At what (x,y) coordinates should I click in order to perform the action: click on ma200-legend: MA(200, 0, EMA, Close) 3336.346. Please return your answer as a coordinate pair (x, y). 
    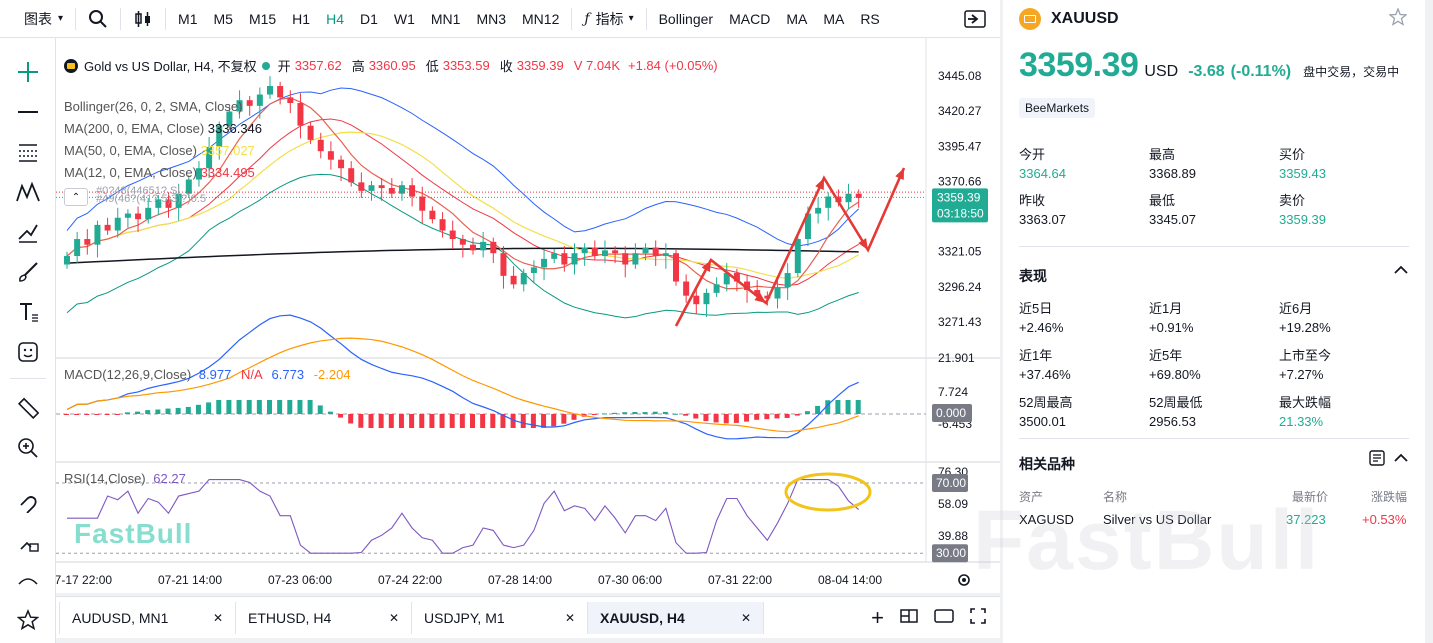
    Looking at the image, I should click on (163, 129).